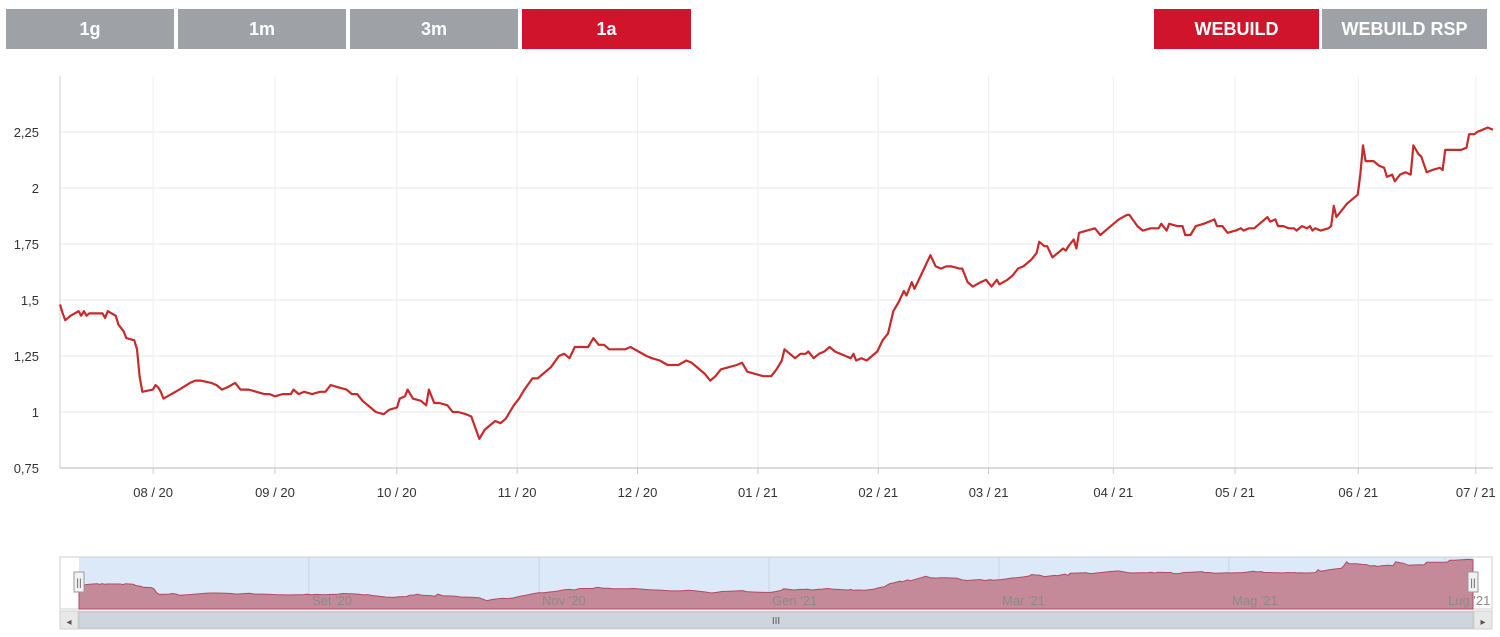 The image size is (1500, 637). I want to click on navigator-area, so click(776, 584).